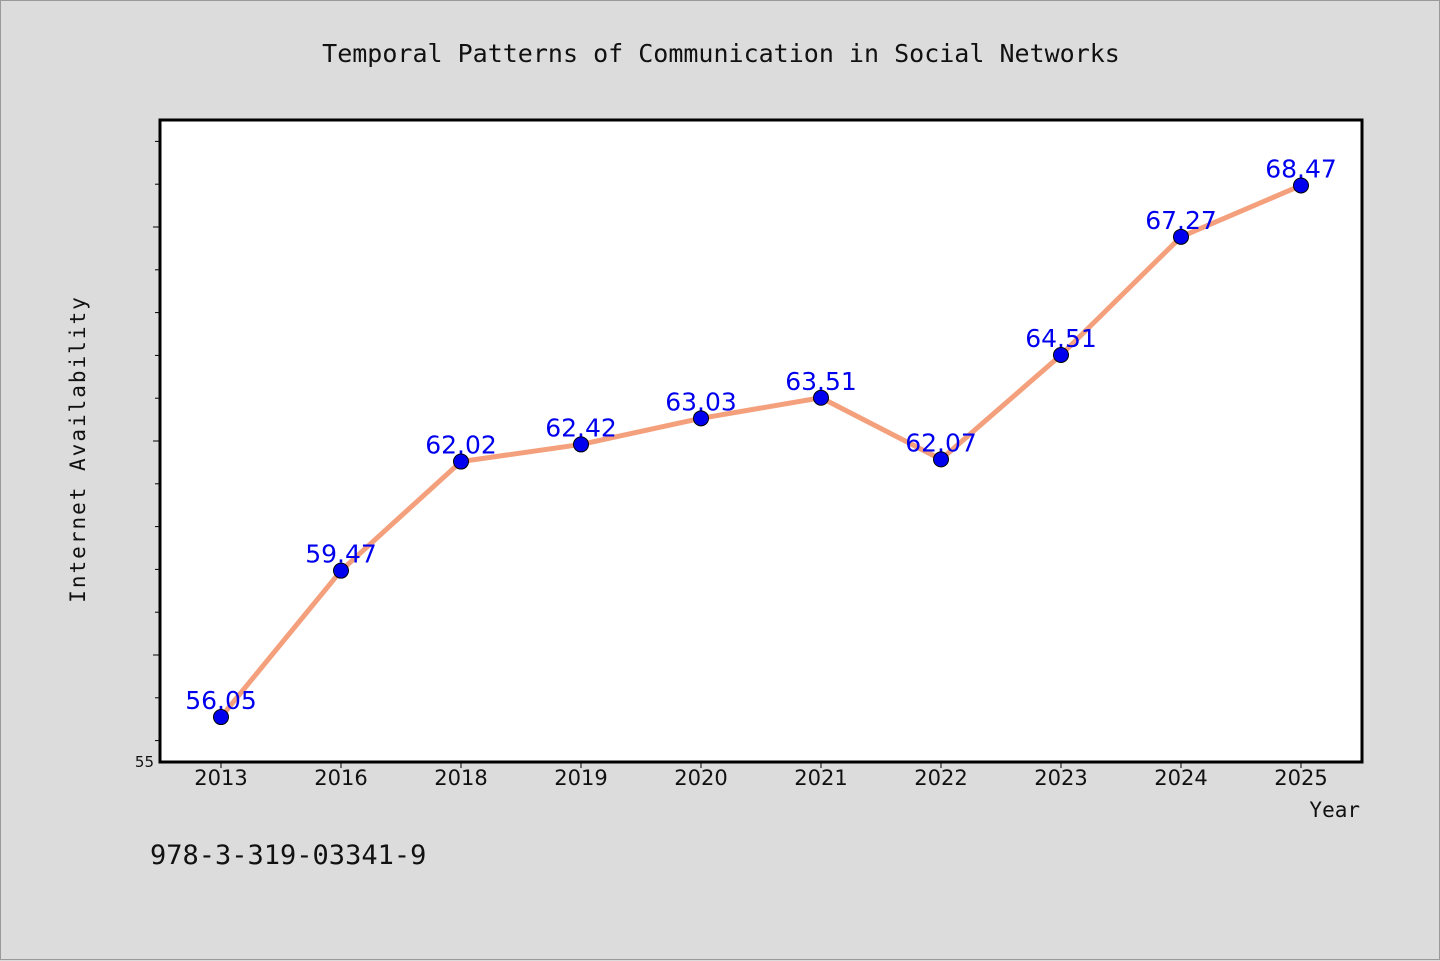 Image resolution: width=1440 pixels, height=961 pixels. What do you see at coordinates (156, 441) in the screenshot?
I see `y-axis-ticks` at bounding box center [156, 441].